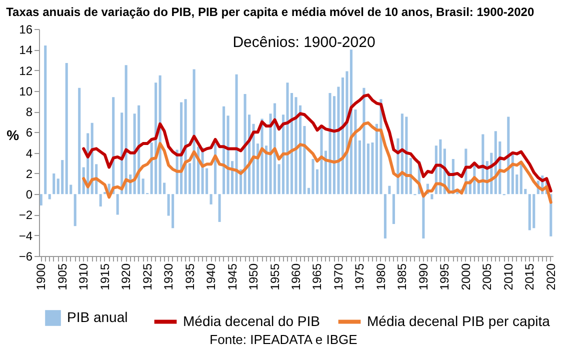 This screenshot has height=355, width=567. I want to click on source-note: Fonte: IPEADATA e IBGE, so click(283, 339).